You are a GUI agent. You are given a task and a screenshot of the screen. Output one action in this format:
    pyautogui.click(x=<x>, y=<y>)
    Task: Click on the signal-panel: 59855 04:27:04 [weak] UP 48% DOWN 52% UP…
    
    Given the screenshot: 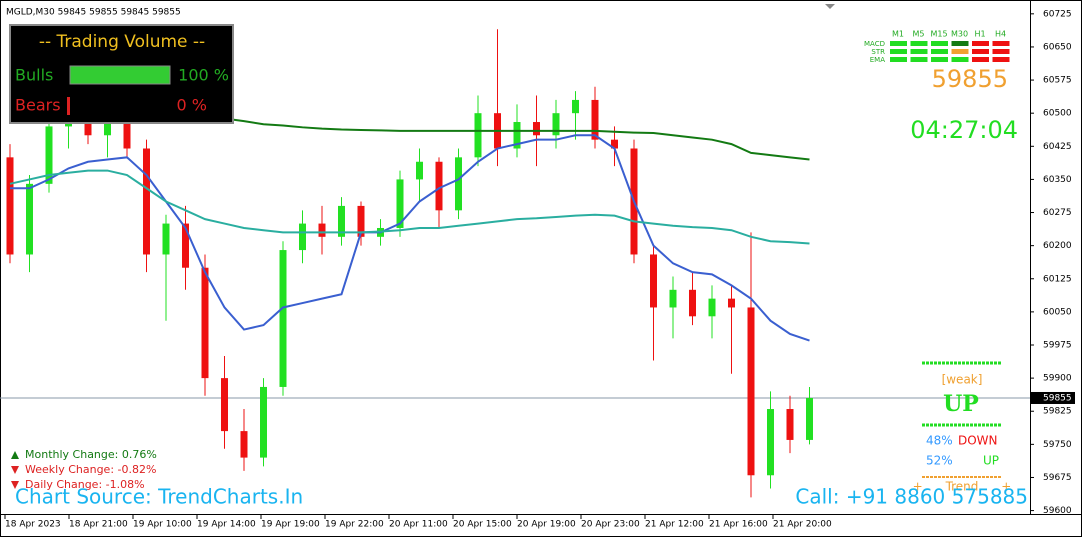 What is the action you would take?
    pyautogui.click(x=941, y=262)
    